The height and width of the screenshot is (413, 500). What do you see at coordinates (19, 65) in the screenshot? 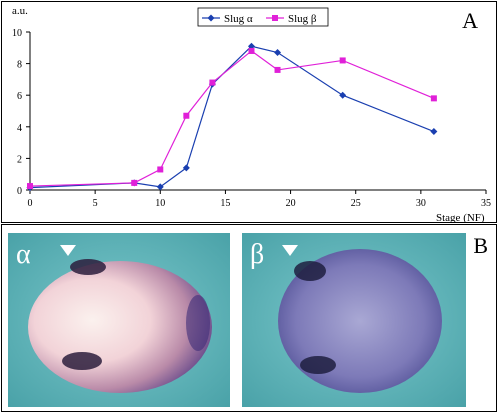
I see `y-tick-label: 8` at bounding box center [19, 65].